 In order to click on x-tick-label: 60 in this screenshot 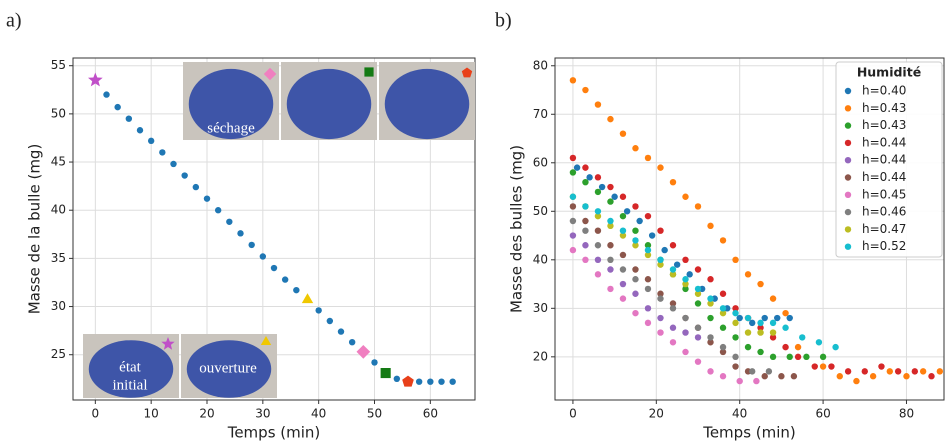, I will do `click(430, 414)`.